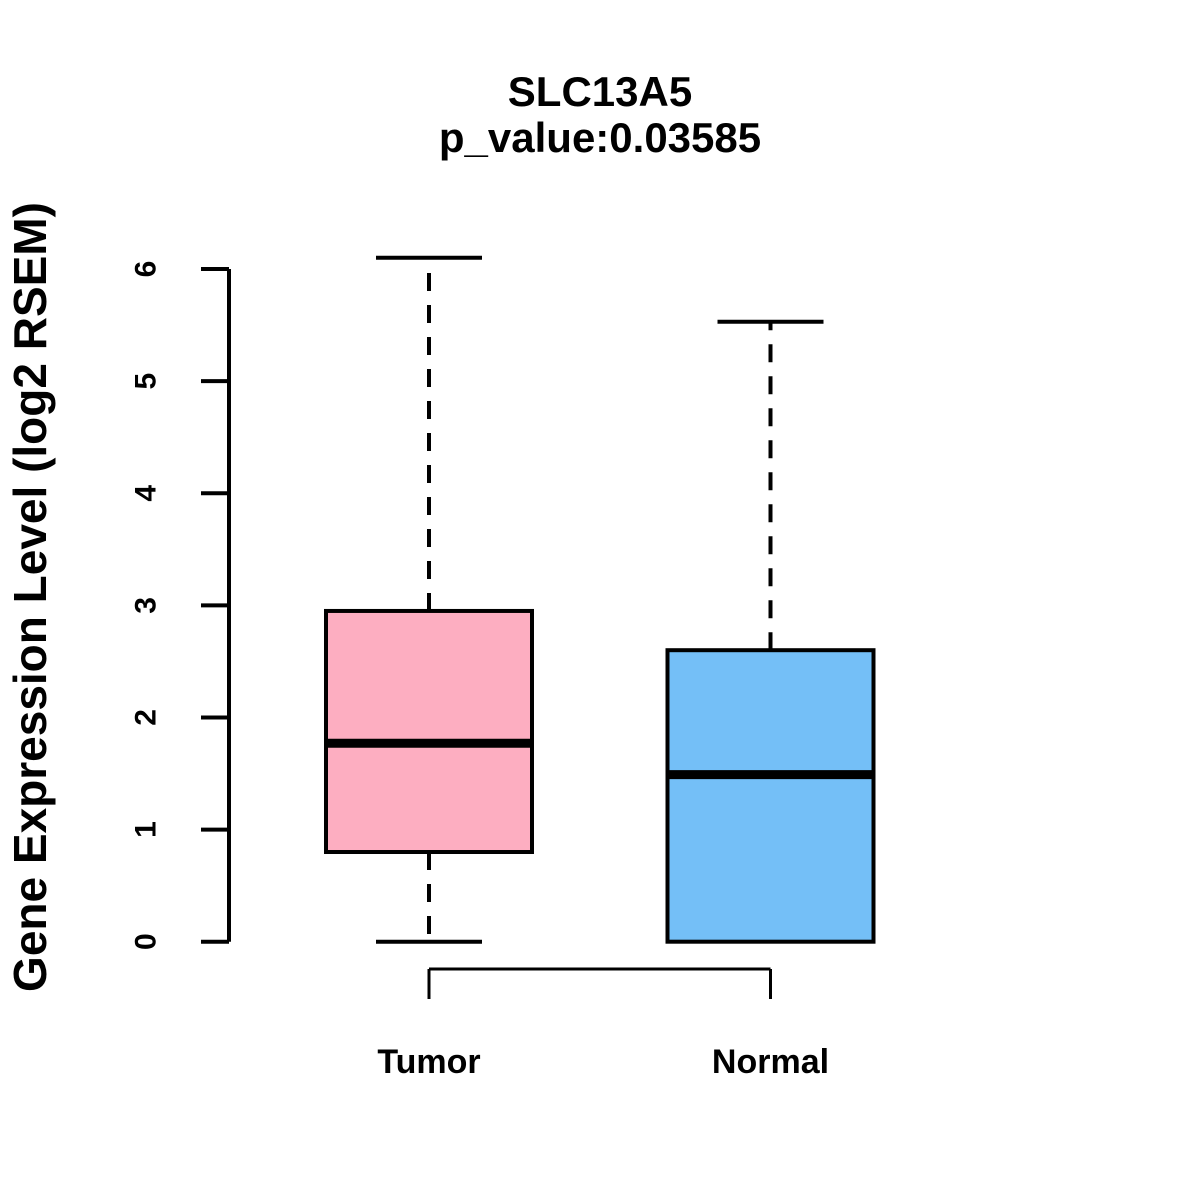 The width and height of the screenshot is (1200, 1200). I want to click on y-tick-label: 3, so click(146, 605).